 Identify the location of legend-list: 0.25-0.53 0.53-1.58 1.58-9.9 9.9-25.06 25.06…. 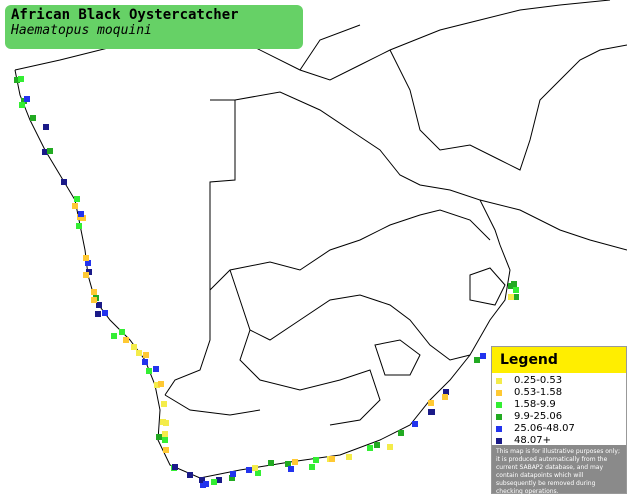
(559, 411).